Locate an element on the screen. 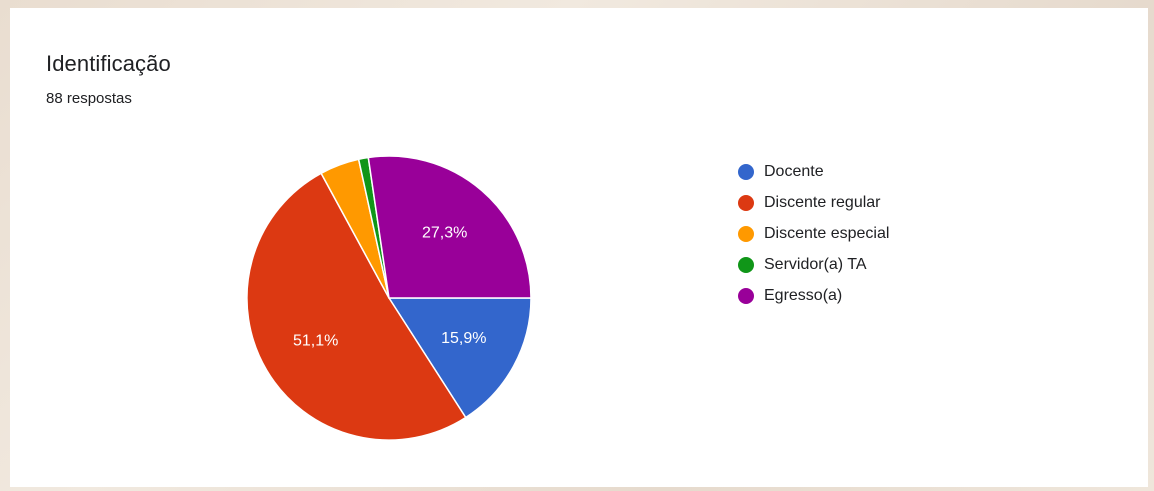 The width and height of the screenshot is (1154, 491). legend-label: Discente especial is located at coordinates (827, 233).